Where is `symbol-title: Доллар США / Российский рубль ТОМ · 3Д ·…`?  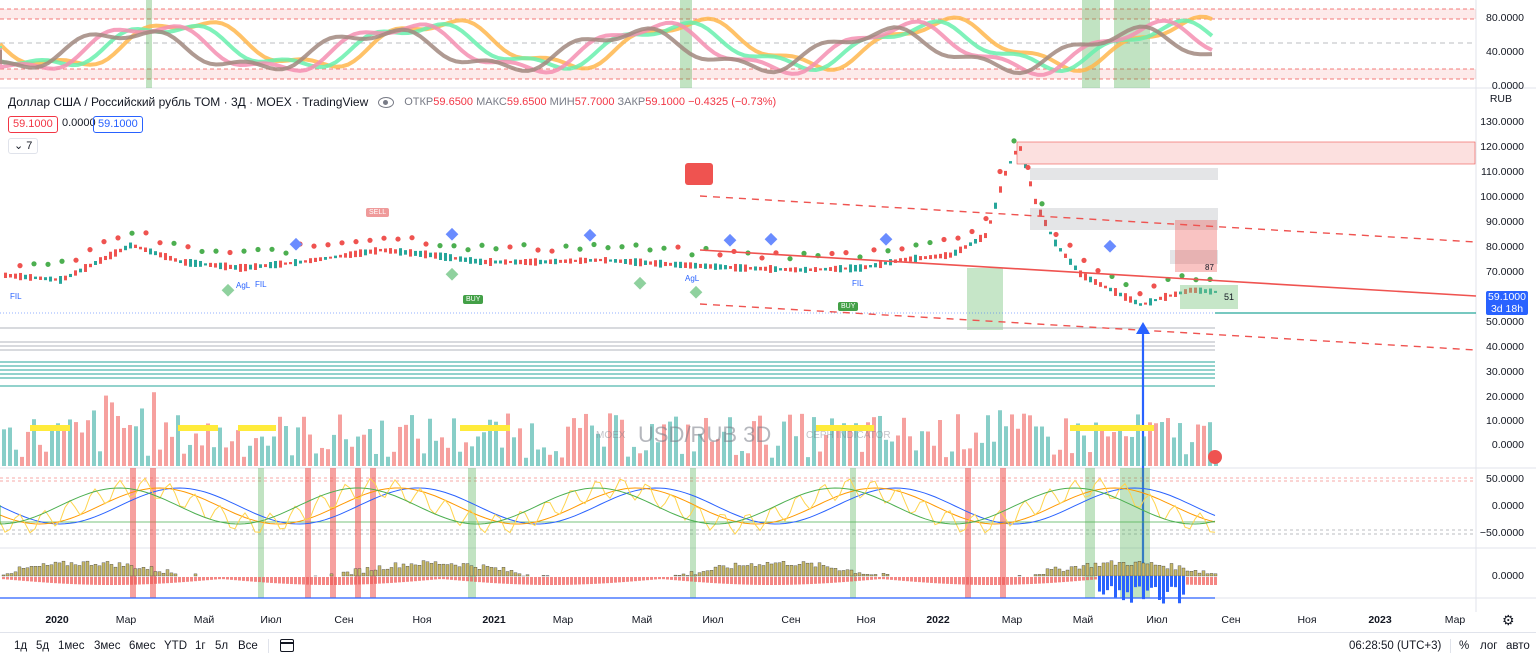 symbol-title: Доллар США / Российский рубль ТОМ · 3Д ·… is located at coordinates (188, 102).